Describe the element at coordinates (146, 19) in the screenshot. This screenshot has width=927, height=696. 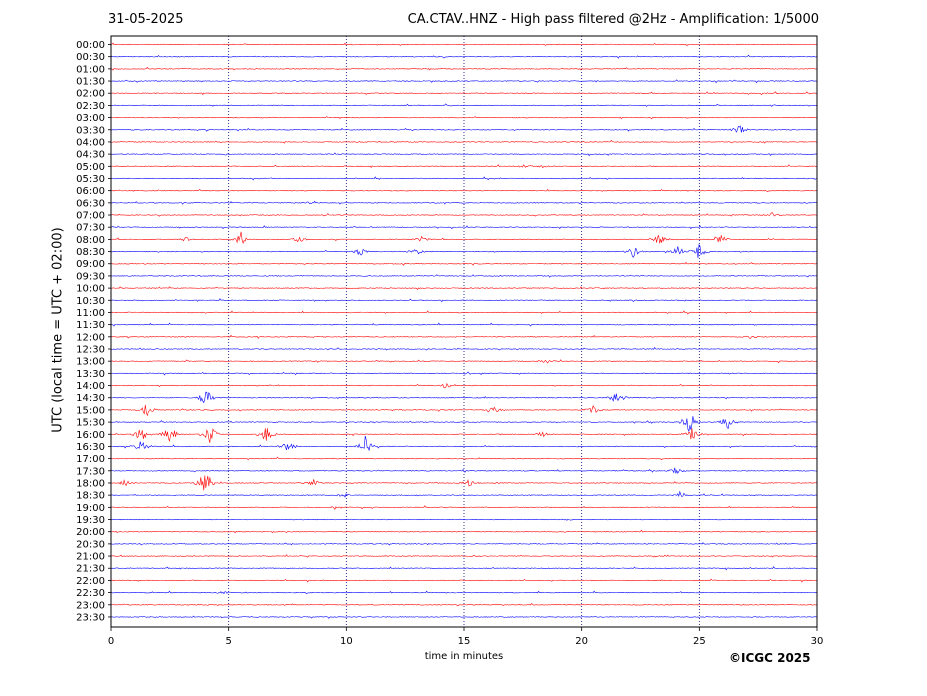
I see `date-label: 31-05-2025` at that location.